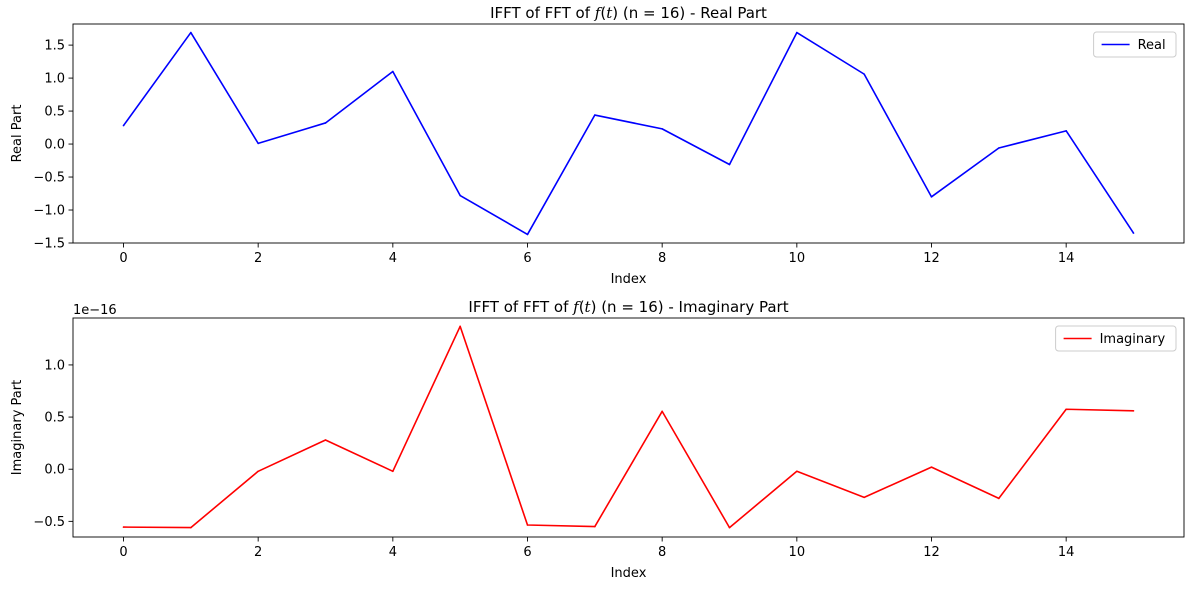 Image resolution: width=1189 pixels, height=590 pixels. What do you see at coordinates (1152, 45) in the screenshot?
I see `legend-label: Real` at bounding box center [1152, 45].